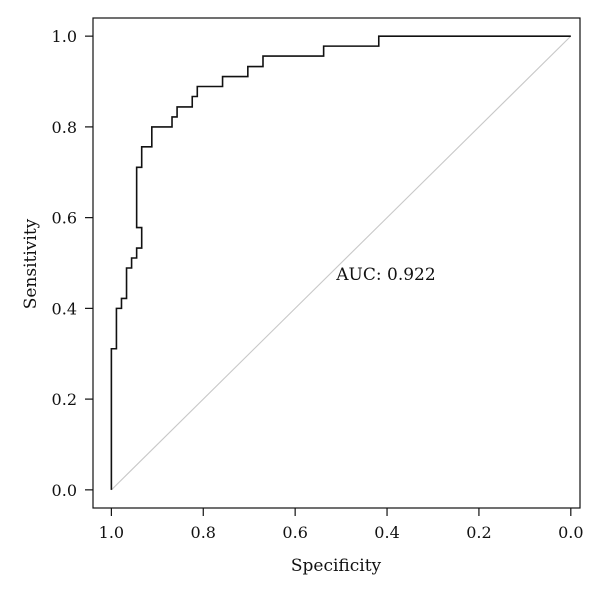 Image resolution: width=600 pixels, height=598 pixels. I want to click on y-tick-label: 0.2, so click(64, 399).